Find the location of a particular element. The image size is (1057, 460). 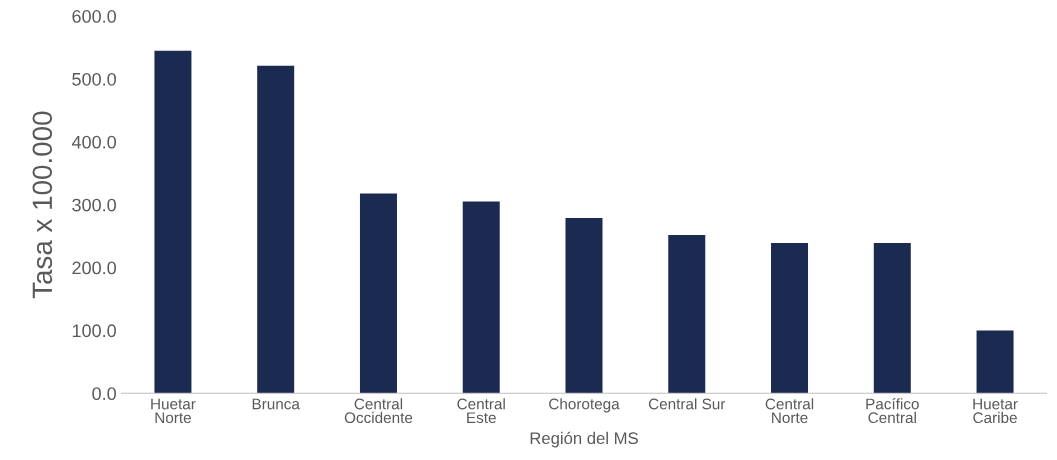

x-tick-label: Central Occidente is located at coordinates (378, 411).